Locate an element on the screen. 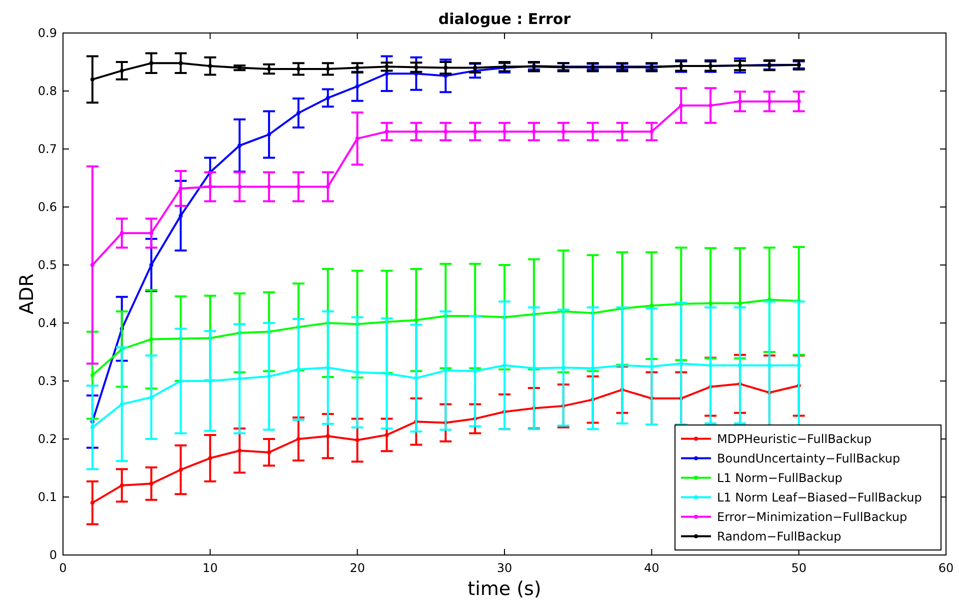 The height and width of the screenshot is (607, 959). x-axis-title: time (s) is located at coordinates (505, 589).